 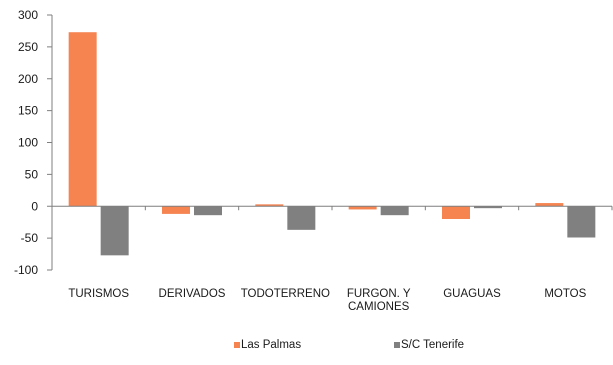 What do you see at coordinates (394, 211) in the screenshot?
I see `bar-s-c-tenerife-furgon-y-camiones` at bounding box center [394, 211].